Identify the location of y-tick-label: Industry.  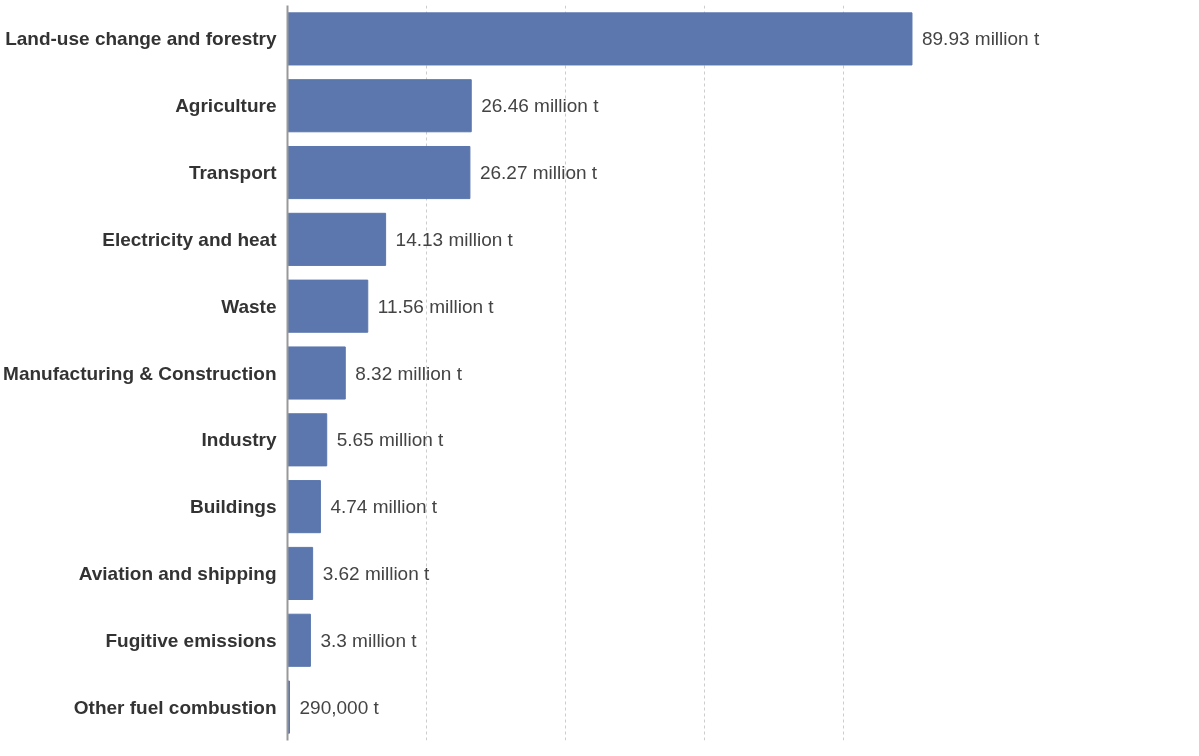
(239, 440).